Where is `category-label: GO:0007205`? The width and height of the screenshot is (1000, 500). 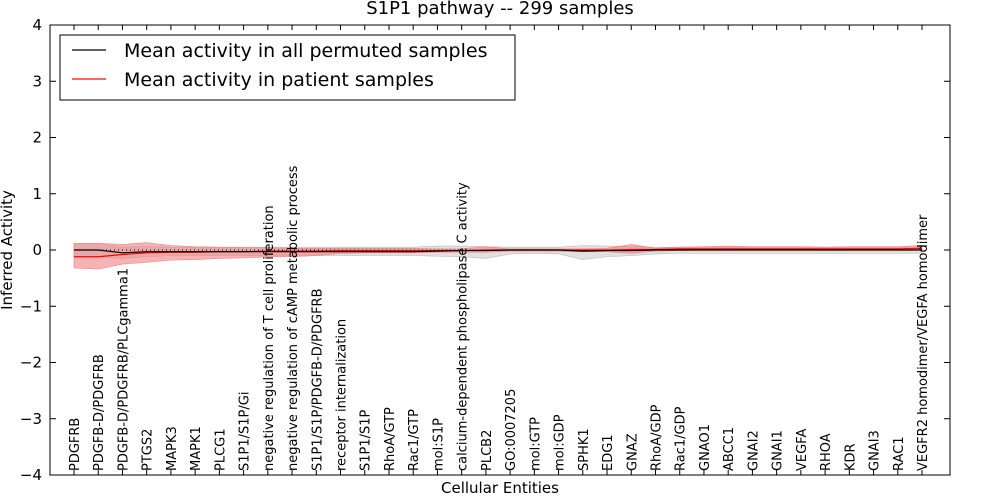
category-label: GO:0007205 is located at coordinates (511, 430).